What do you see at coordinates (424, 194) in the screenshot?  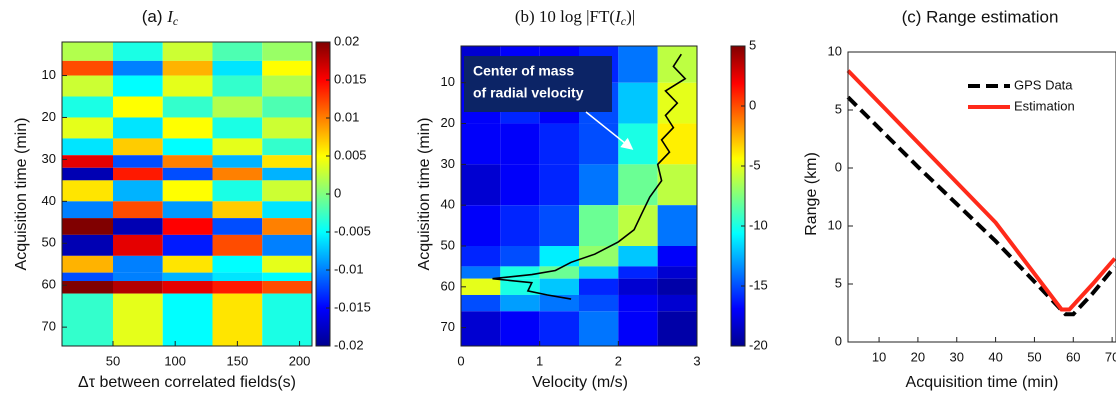 I see `y-axis-label: Acquisition time (min)` at bounding box center [424, 194].